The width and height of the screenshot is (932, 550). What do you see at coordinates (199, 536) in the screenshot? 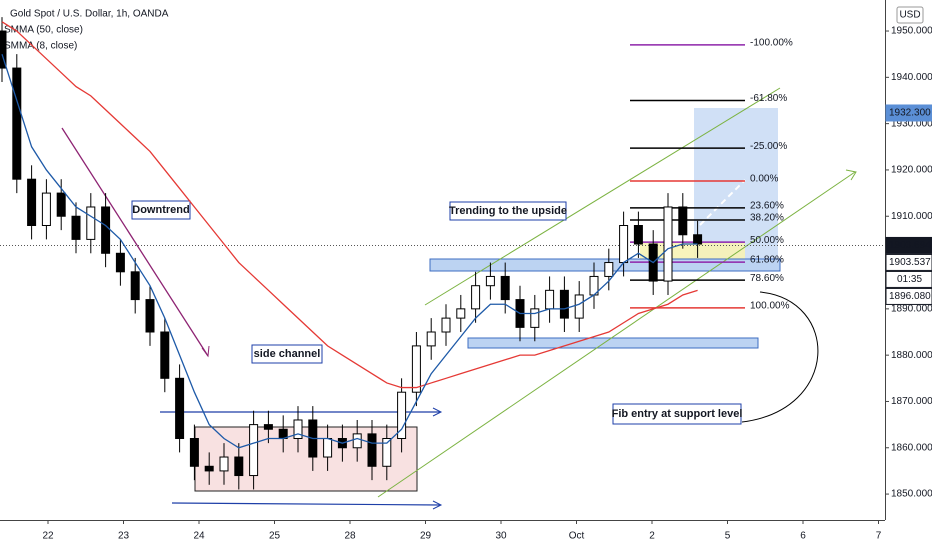
I see `x-tick-label: 24` at bounding box center [199, 536].